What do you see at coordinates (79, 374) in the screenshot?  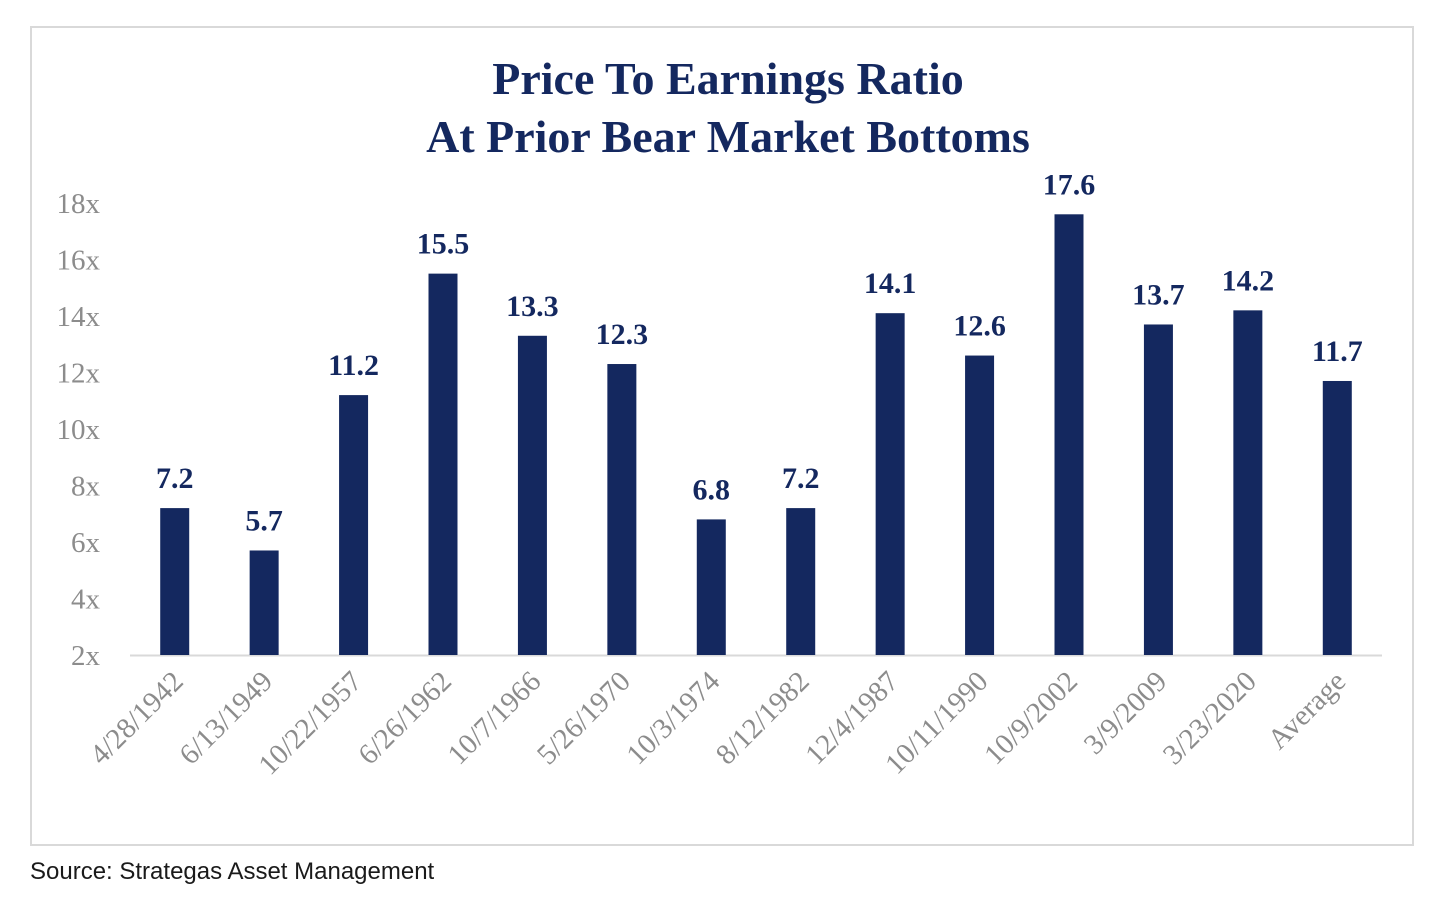 I see `y-tick-label: 12x` at bounding box center [79, 374].